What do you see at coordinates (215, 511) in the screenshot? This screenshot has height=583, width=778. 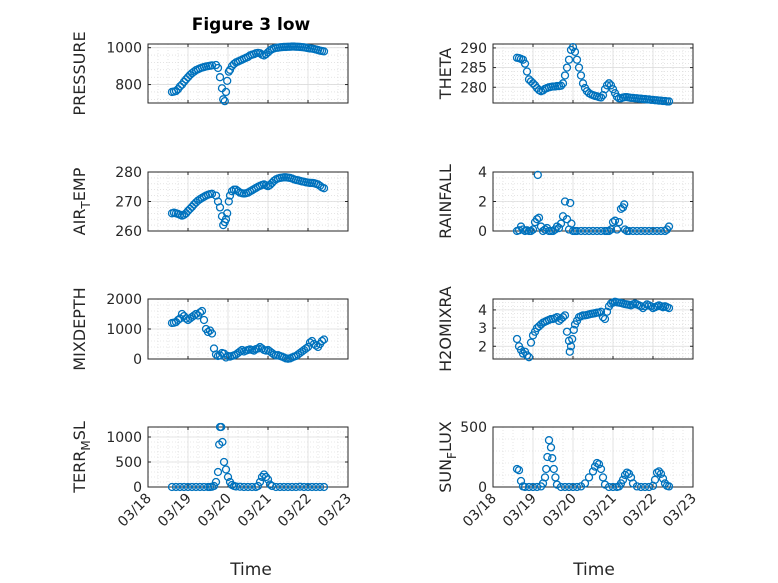 I see `x-tick-label: 03/20` at bounding box center [215, 511].